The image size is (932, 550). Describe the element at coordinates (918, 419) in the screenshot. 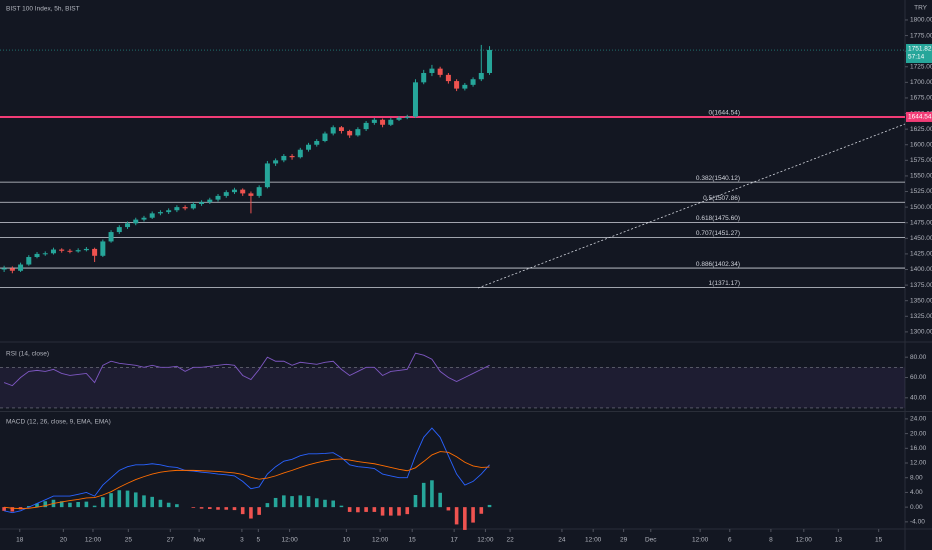

I see `y-tick-label: 24.00` at that location.